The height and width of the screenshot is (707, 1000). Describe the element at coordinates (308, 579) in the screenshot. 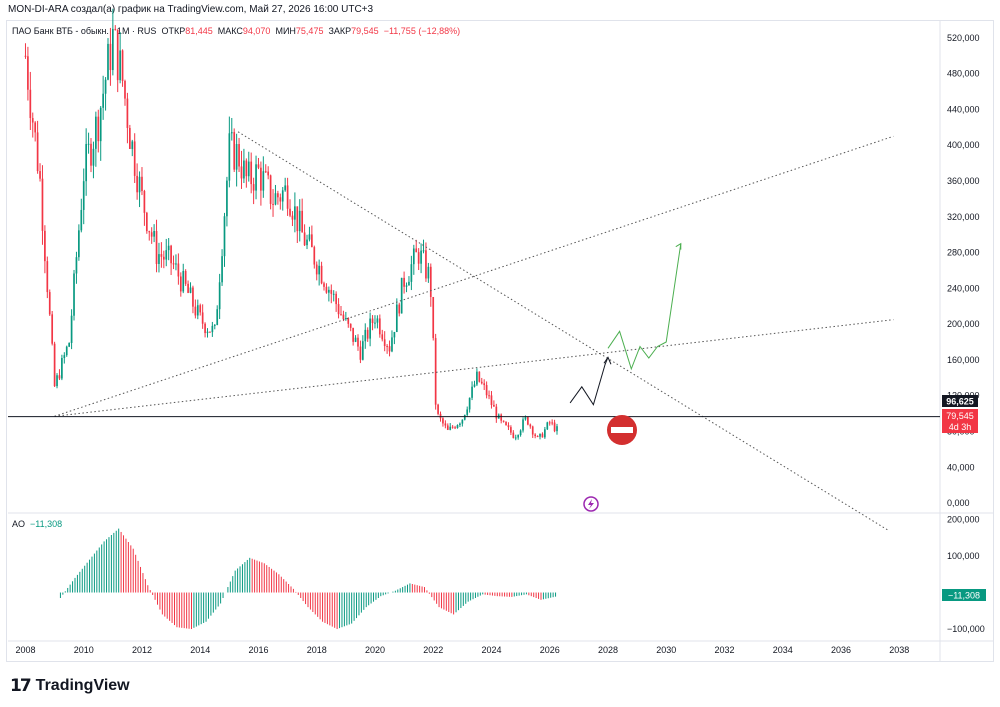

I see `ao-histogram` at that location.